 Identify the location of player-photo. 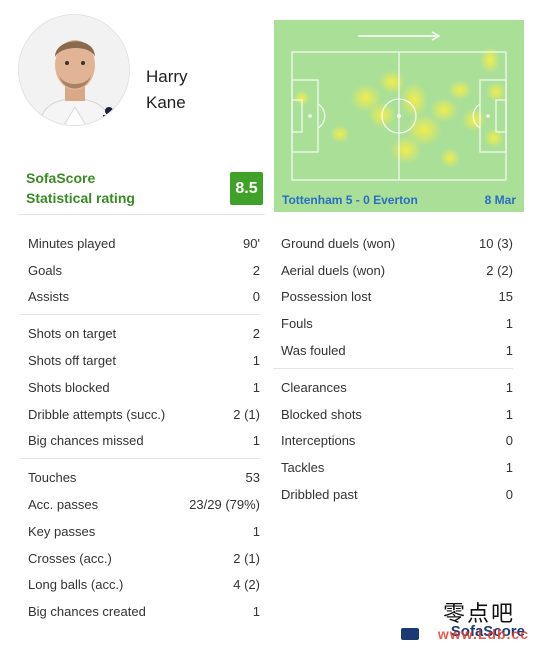
(74, 70).